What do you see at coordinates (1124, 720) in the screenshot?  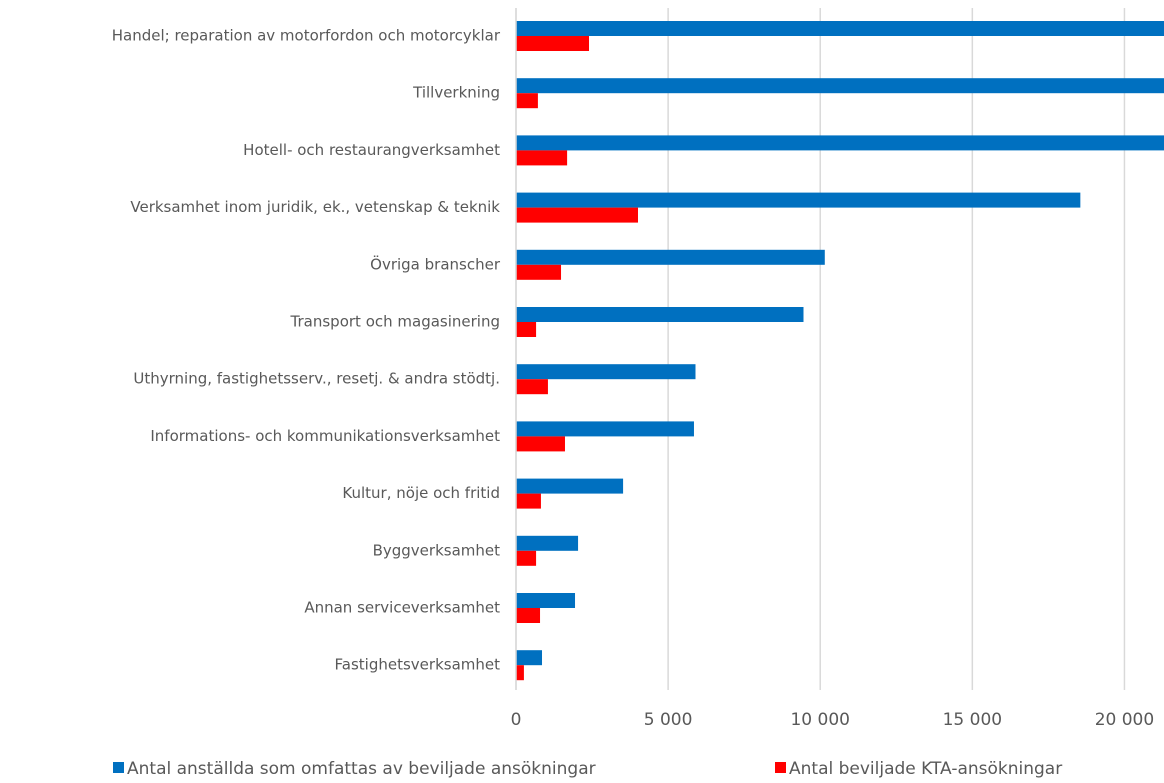 I see `x-tick-label: 20 000` at bounding box center [1124, 720].